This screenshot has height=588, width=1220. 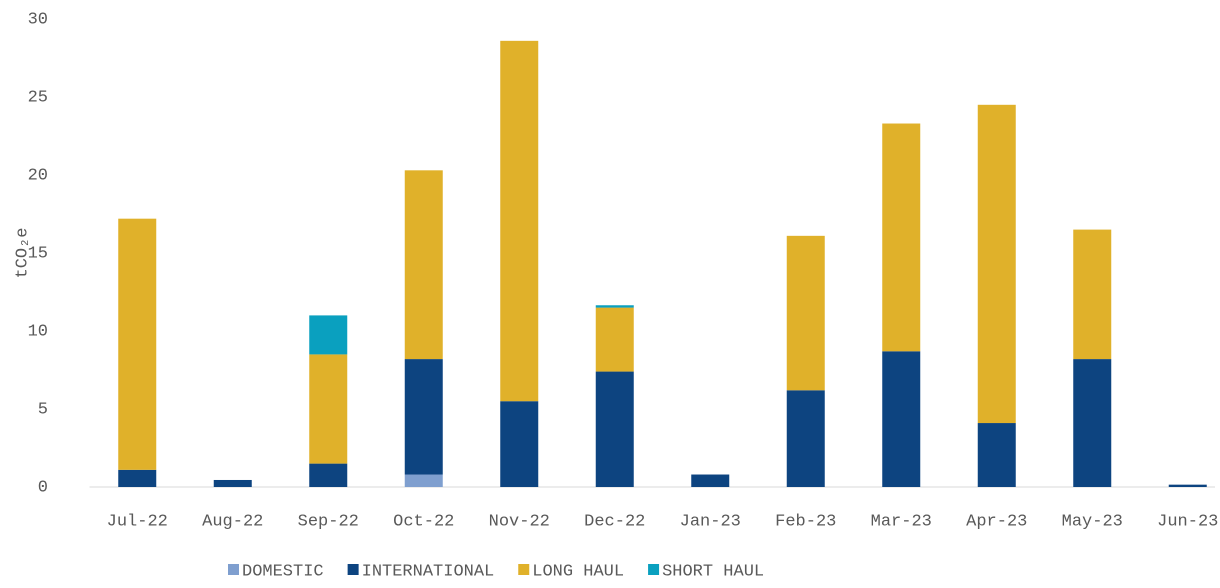 I want to click on x-tick-label: Jul-22, so click(x=137, y=521).